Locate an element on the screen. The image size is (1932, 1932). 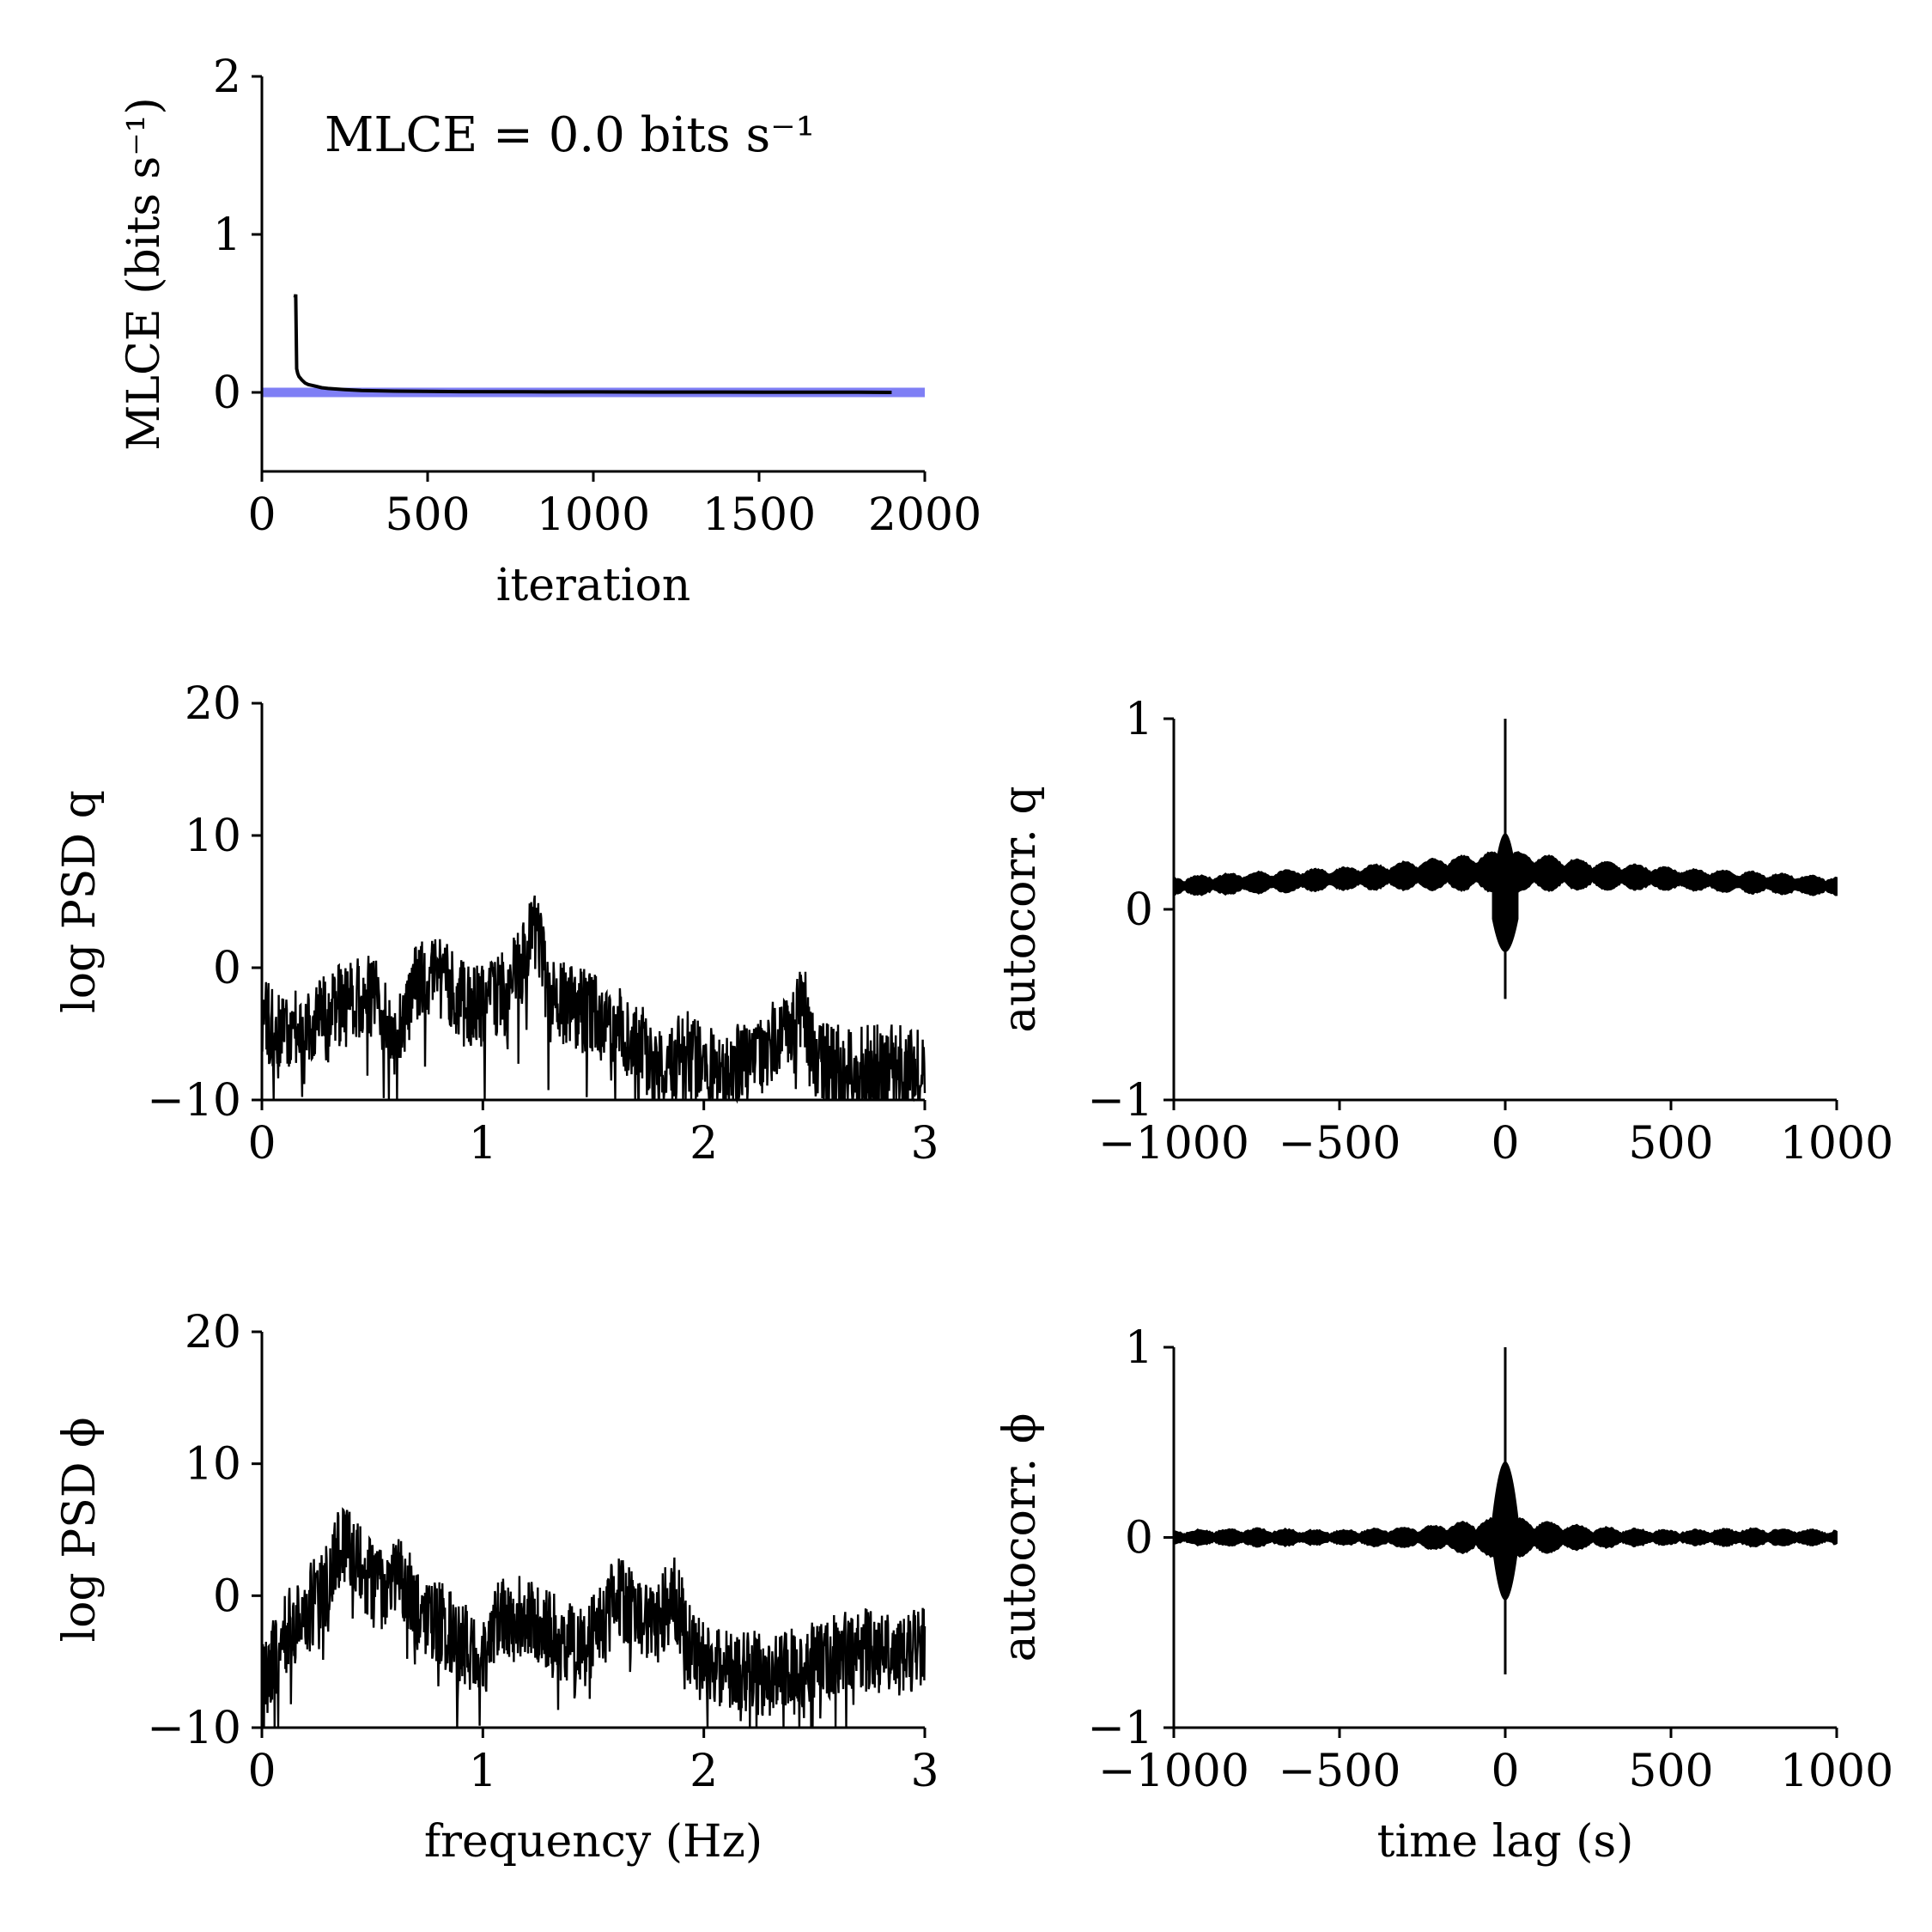
y-axis-label: autocorr. q is located at coordinates (1020, 909).